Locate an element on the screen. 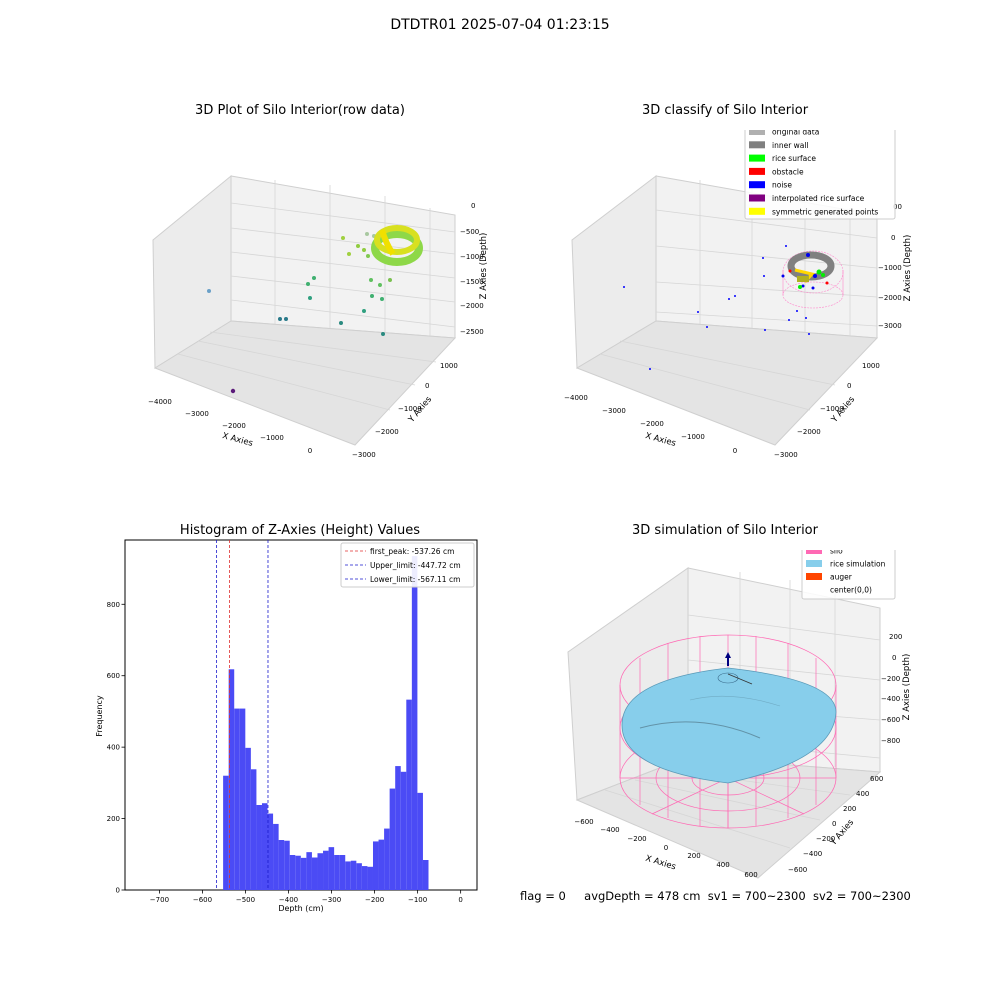 This screenshot has width=1000, height=1000. raw-pane-floor is located at coordinates (305, 383).